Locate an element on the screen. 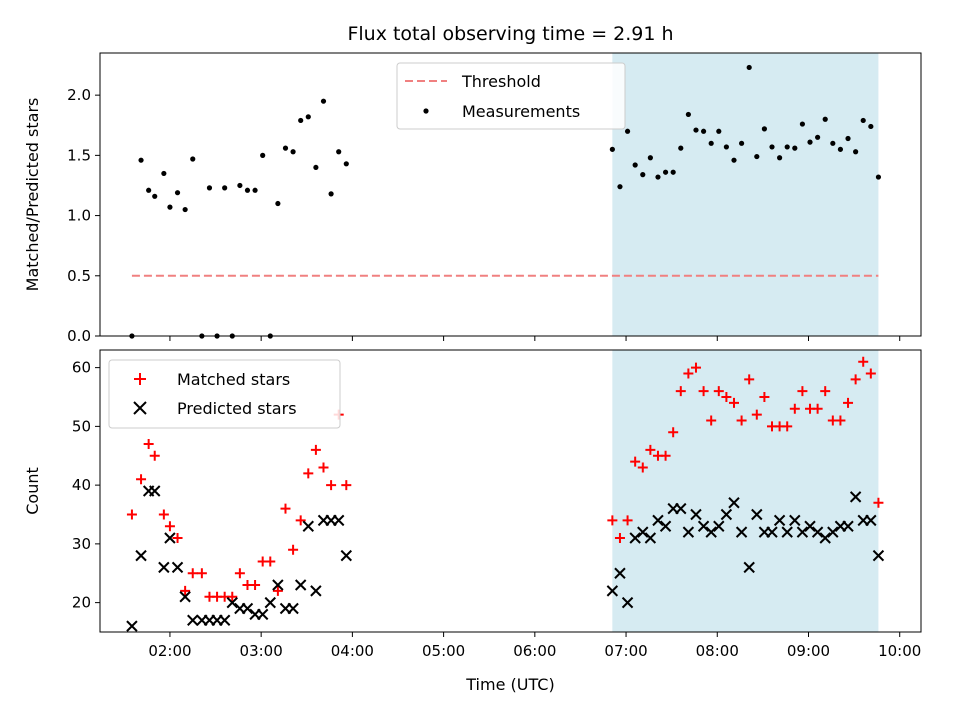 The width and height of the screenshot is (960, 720). x-tick-label: 05:00 is located at coordinates (443, 651).